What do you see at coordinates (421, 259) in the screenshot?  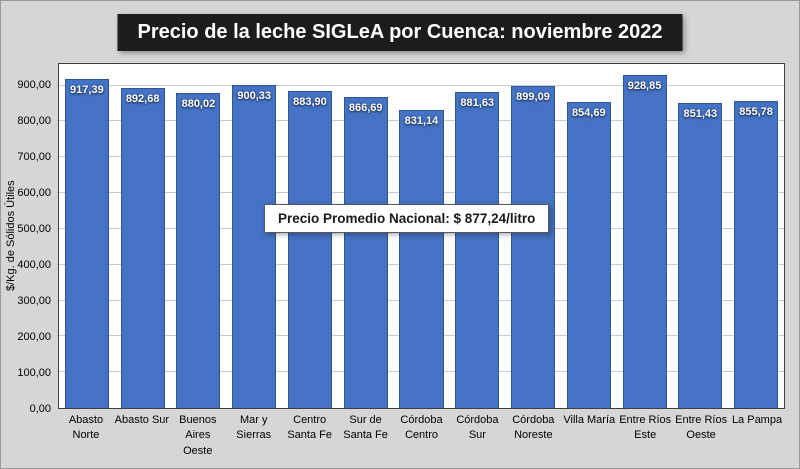 I see `bar-7: 831,14` at bounding box center [421, 259].